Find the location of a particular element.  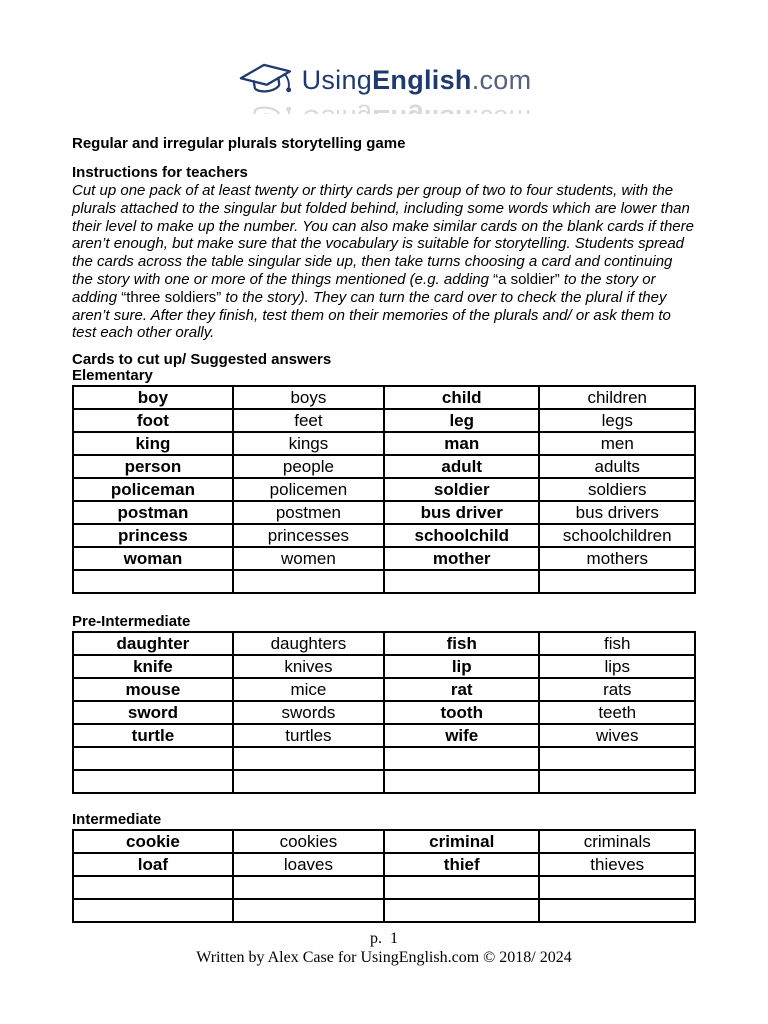

singular-cell: tooth is located at coordinates (461, 713).